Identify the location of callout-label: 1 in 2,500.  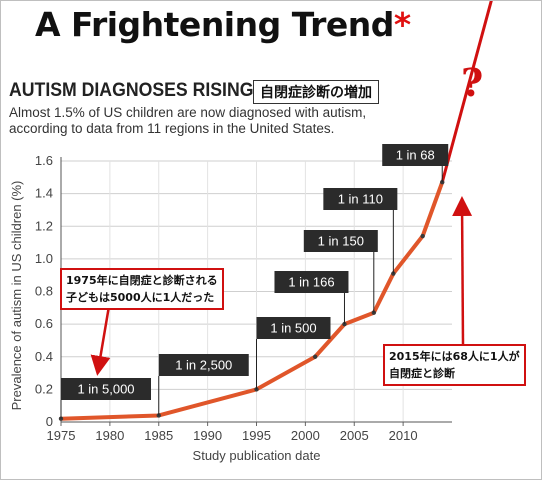
(203, 365).